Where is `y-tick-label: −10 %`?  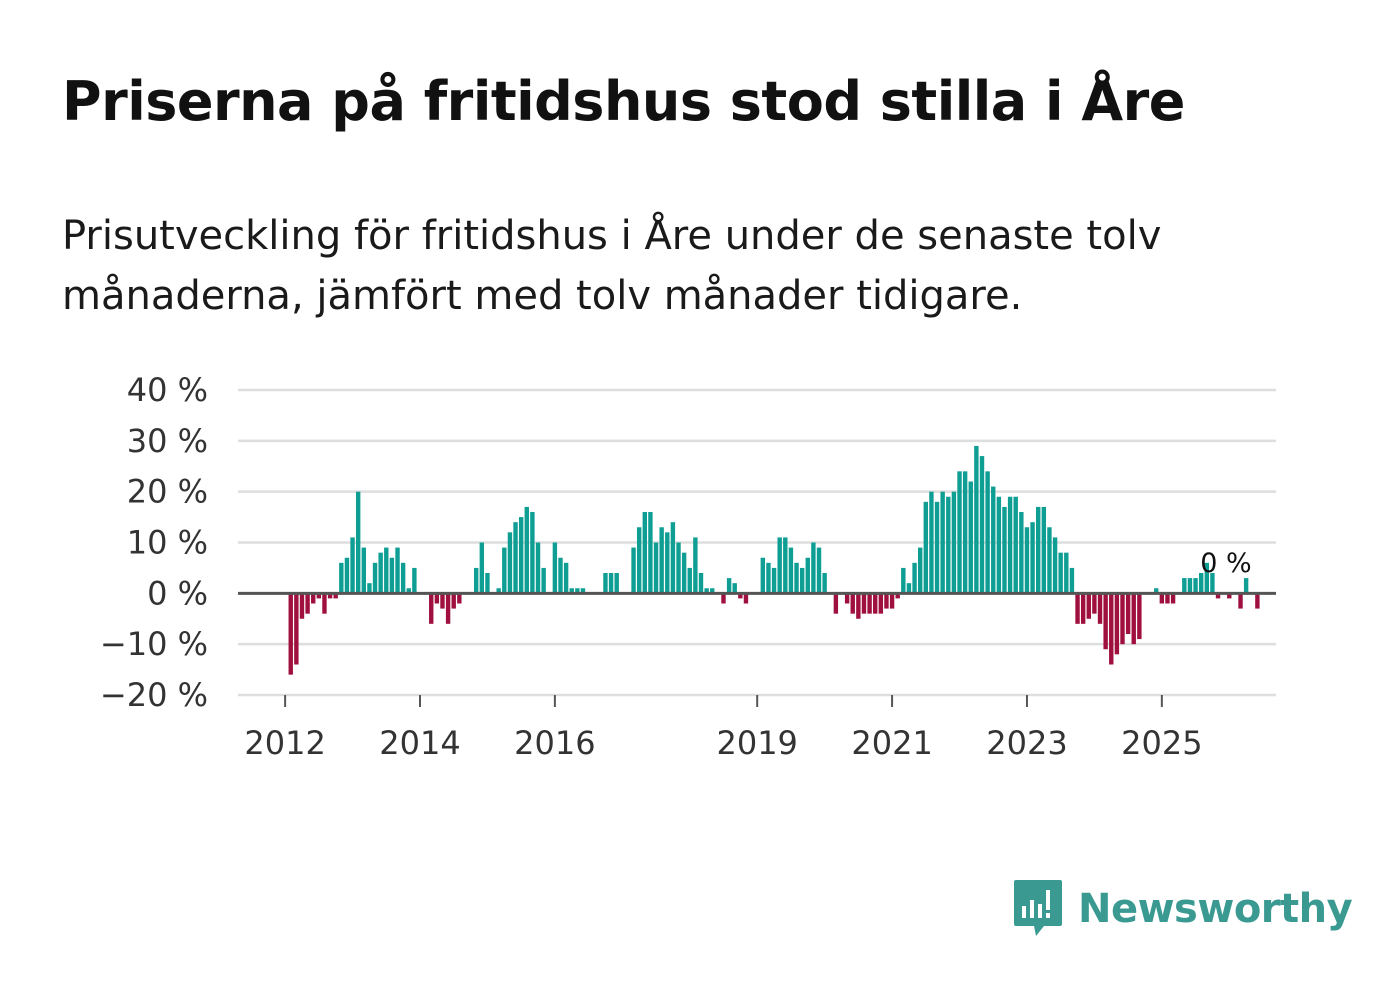 y-tick-label: −10 % is located at coordinates (154, 644).